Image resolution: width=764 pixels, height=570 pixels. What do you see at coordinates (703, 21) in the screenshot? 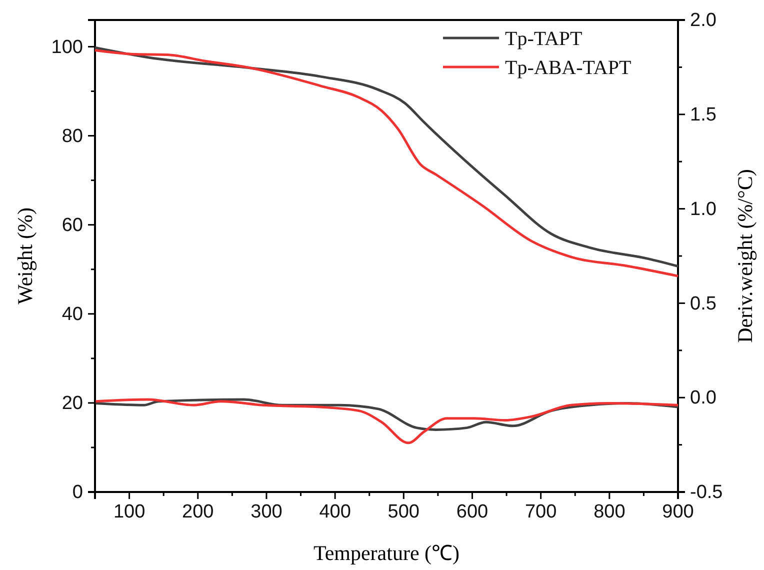
I see `y2-tick-label: 2.0` at bounding box center [703, 21].